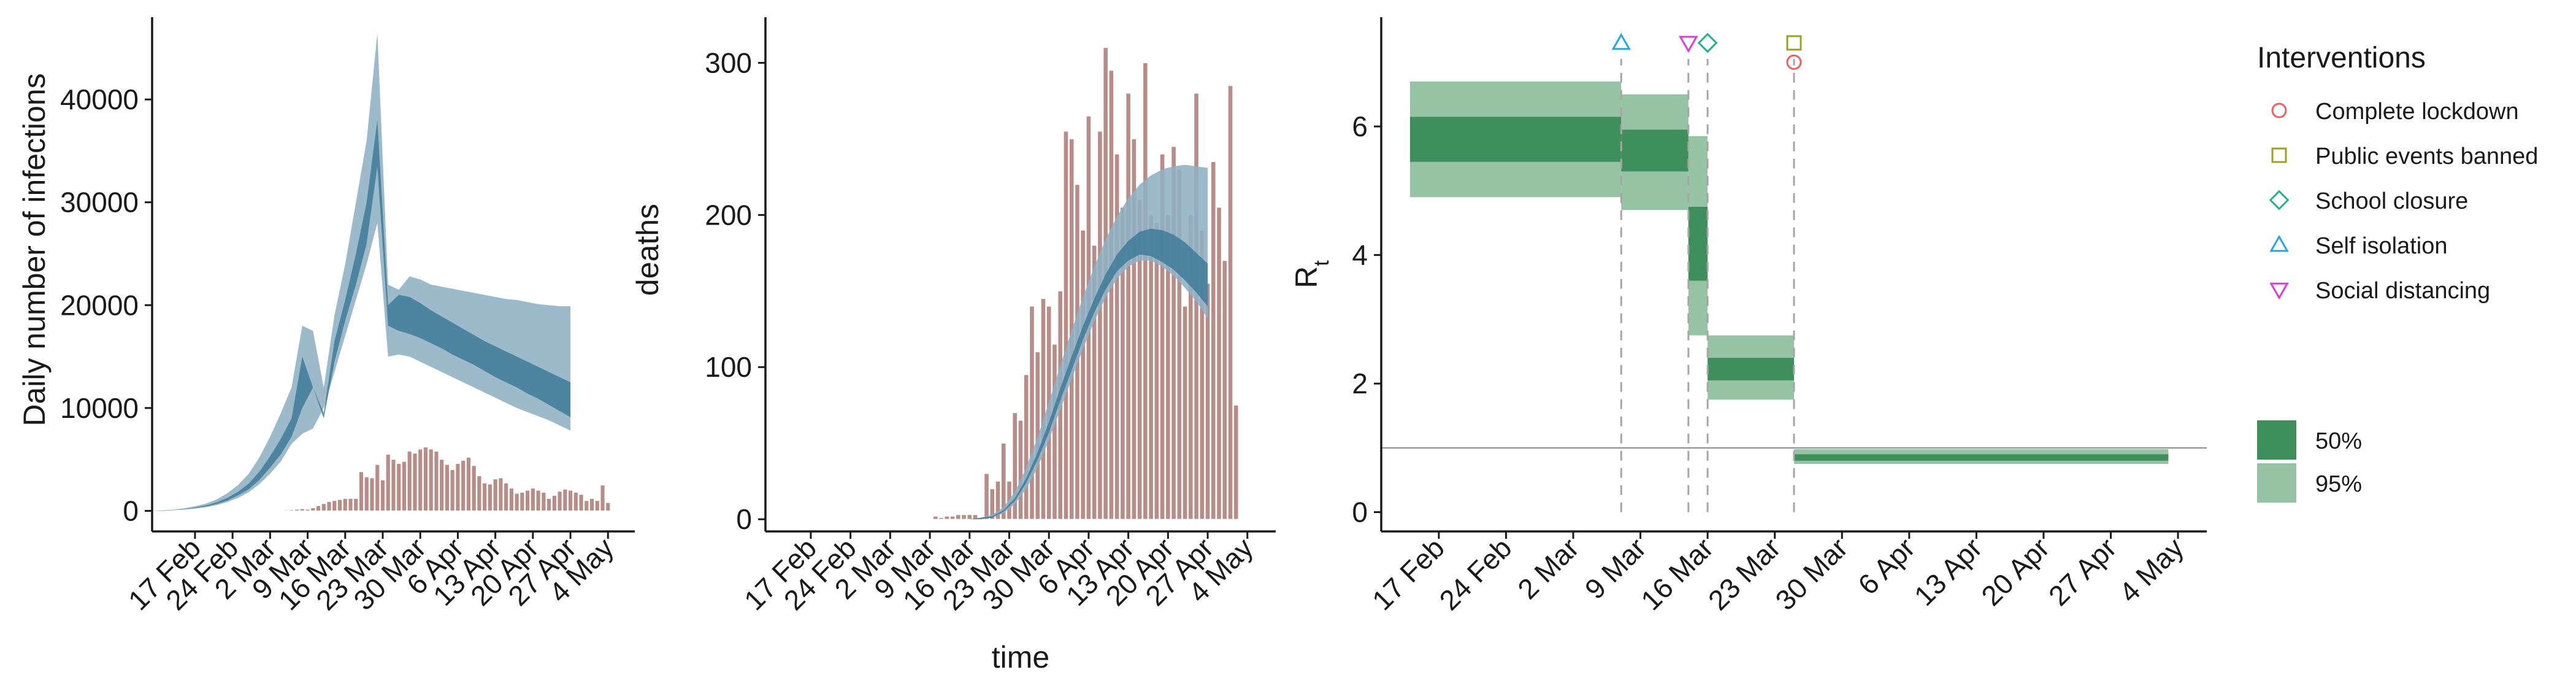  What do you see at coordinates (728, 367) in the screenshot?
I see `y-tick-label: 100` at bounding box center [728, 367].